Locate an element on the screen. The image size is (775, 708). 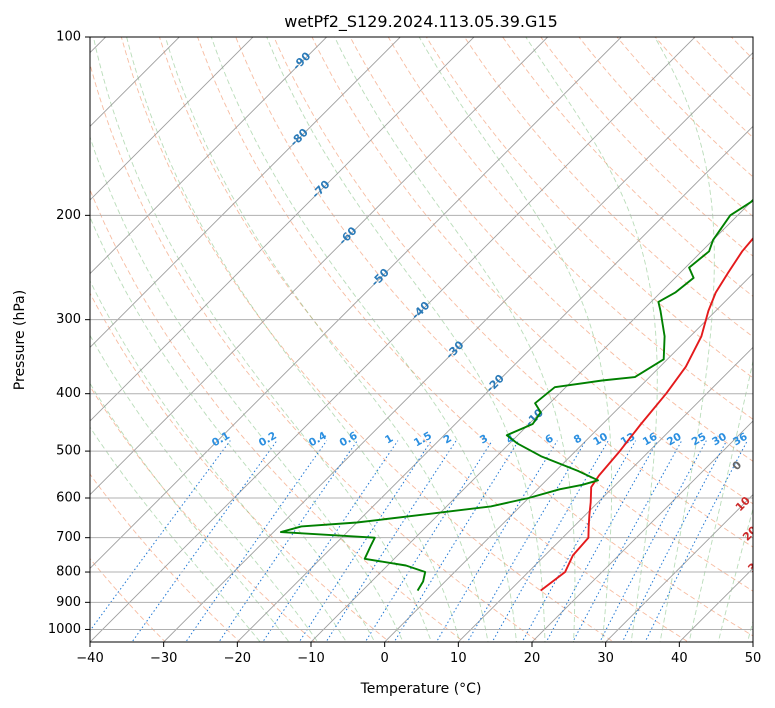
x-tick-label: 50 is located at coordinates (753, 658).